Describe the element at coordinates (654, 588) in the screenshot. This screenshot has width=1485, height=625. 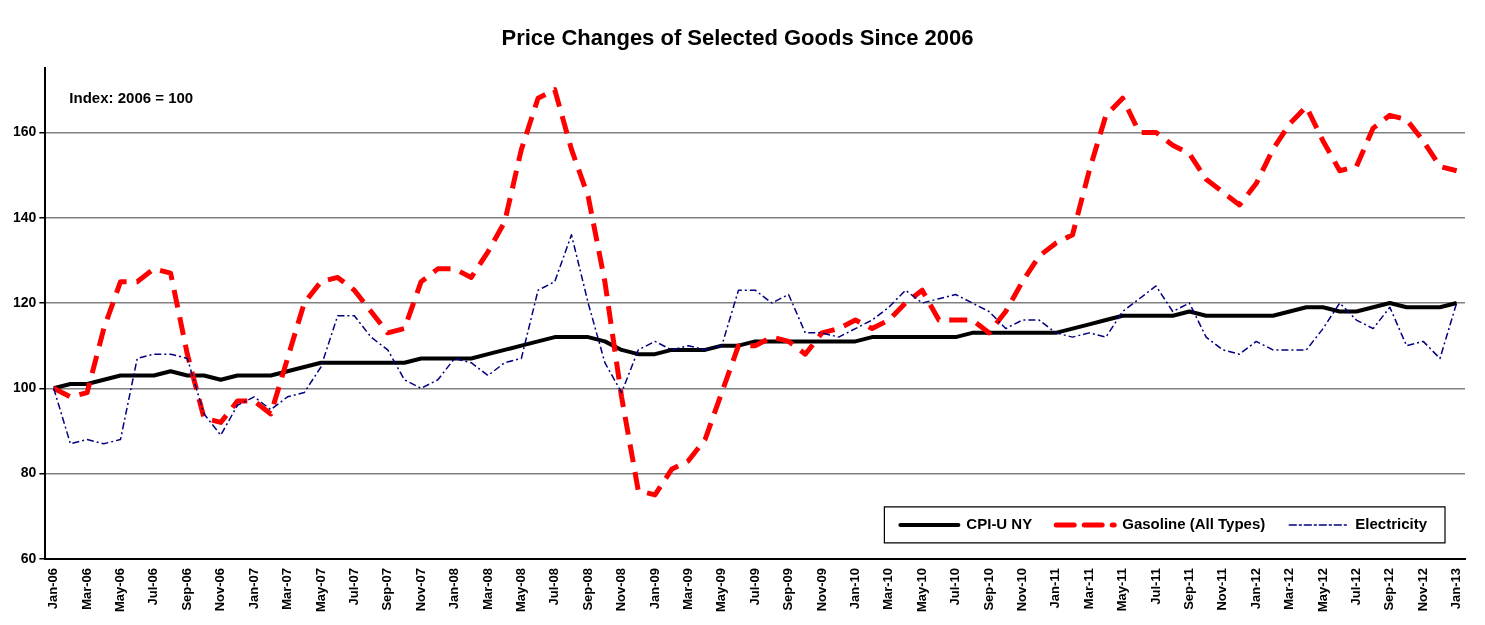
I see `x-tick-label: Jan-09` at that location.